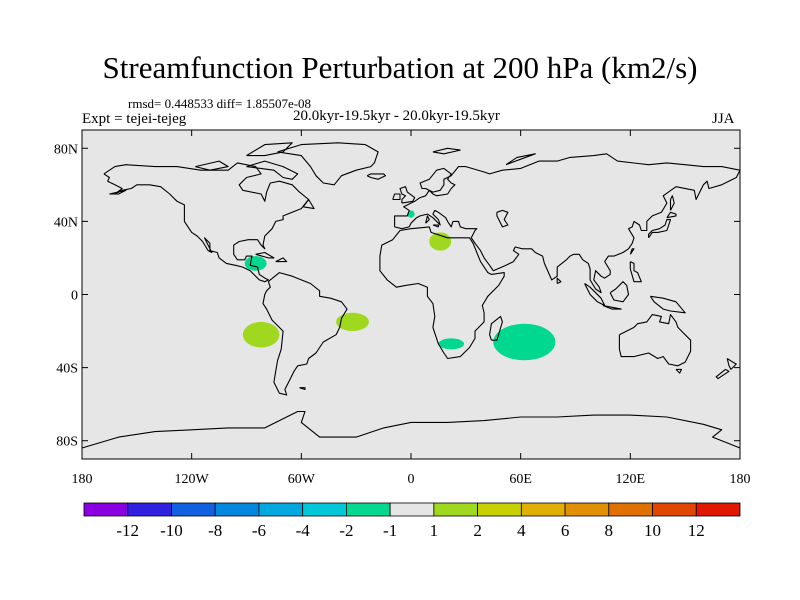 Image resolution: width=800 pixels, height=600 pixels. What do you see at coordinates (619, 292) in the screenshot?
I see `coastline-borneo` at bounding box center [619, 292].